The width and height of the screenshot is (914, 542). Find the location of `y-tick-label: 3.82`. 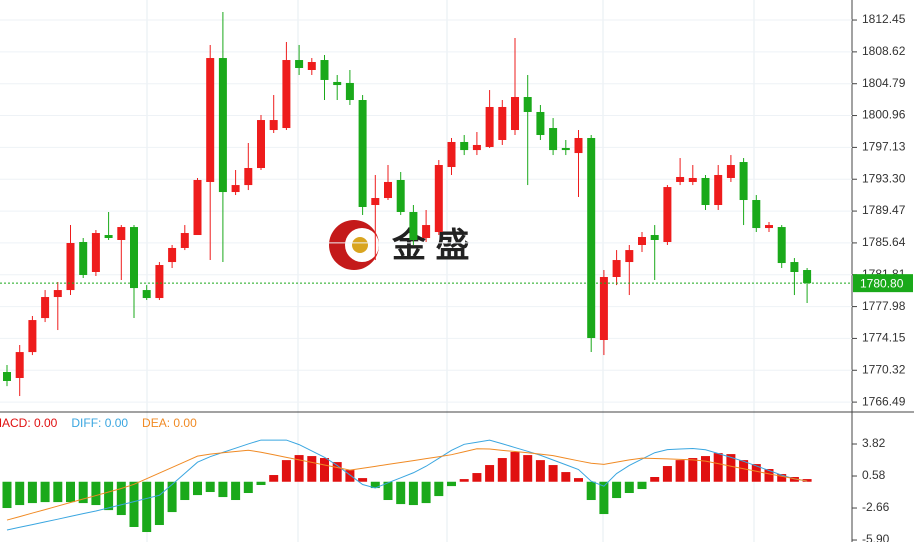

y-tick-label: 3.82 is located at coordinates (874, 443).